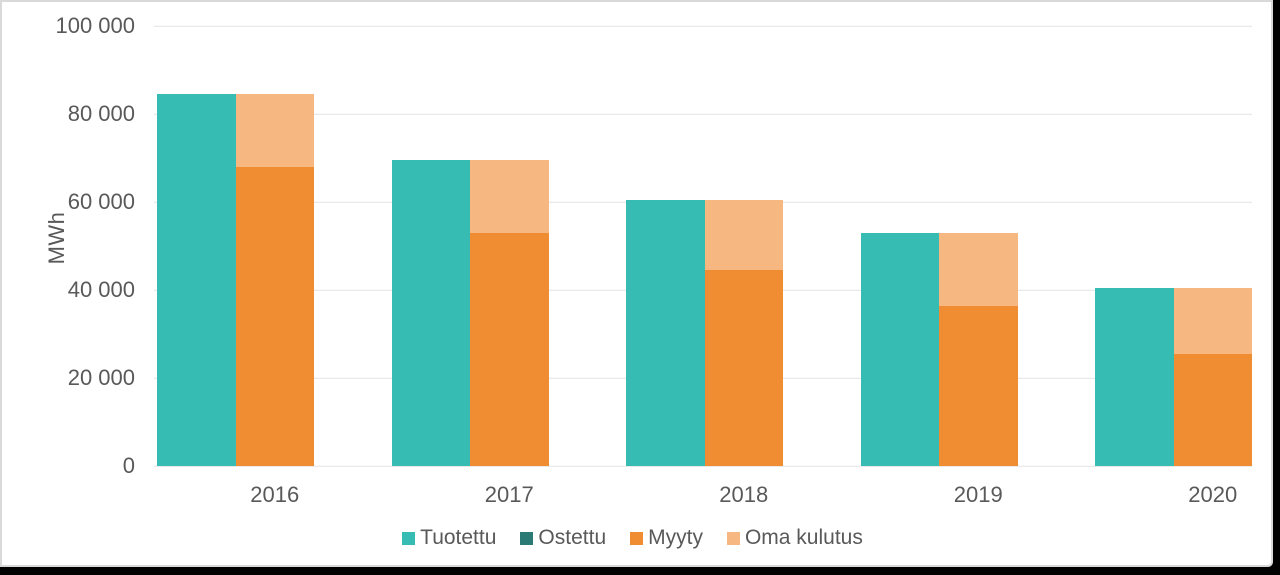 The height and width of the screenshot is (575, 1280). What do you see at coordinates (509, 196) in the screenshot?
I see `bar-segment-oma-kulutus-2017` at bounding box center [509, 196].